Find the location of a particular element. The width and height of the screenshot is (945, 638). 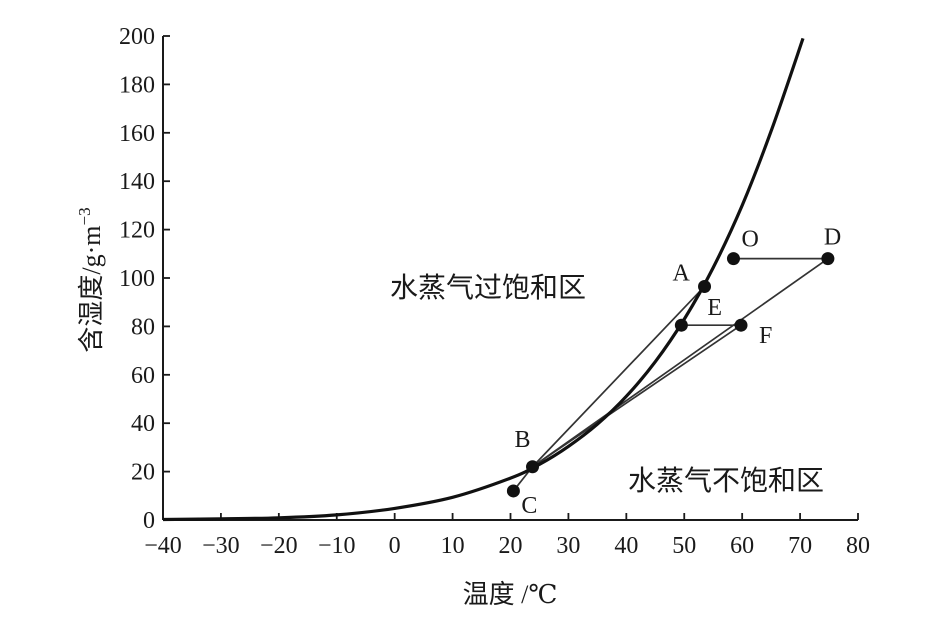

x-tick-label: 40 is located at coordinates (626, 546).